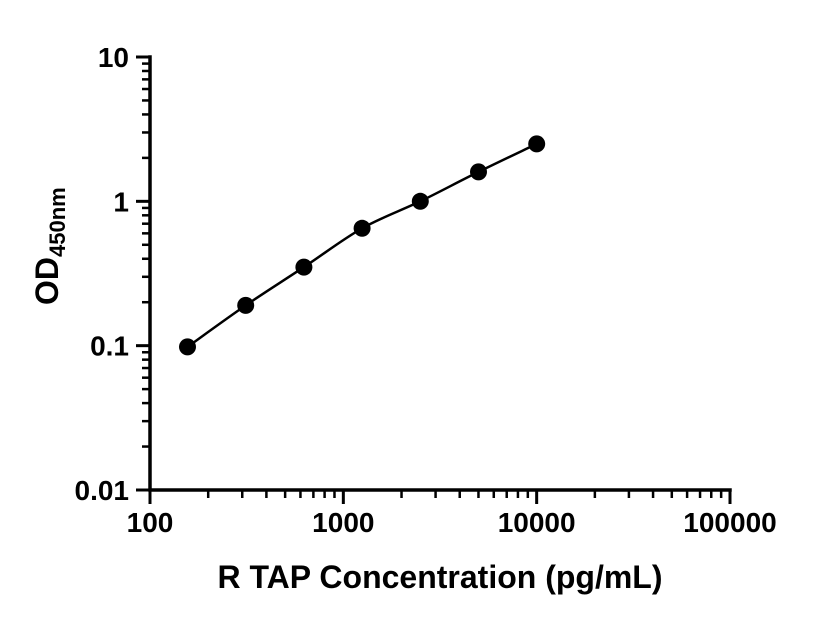 This screenshot has width=816, height=640. What do you see at coordinates (537, 522) in the screenshot?
I see `x-tick-label: 10000` at bounding box center [537, 522].